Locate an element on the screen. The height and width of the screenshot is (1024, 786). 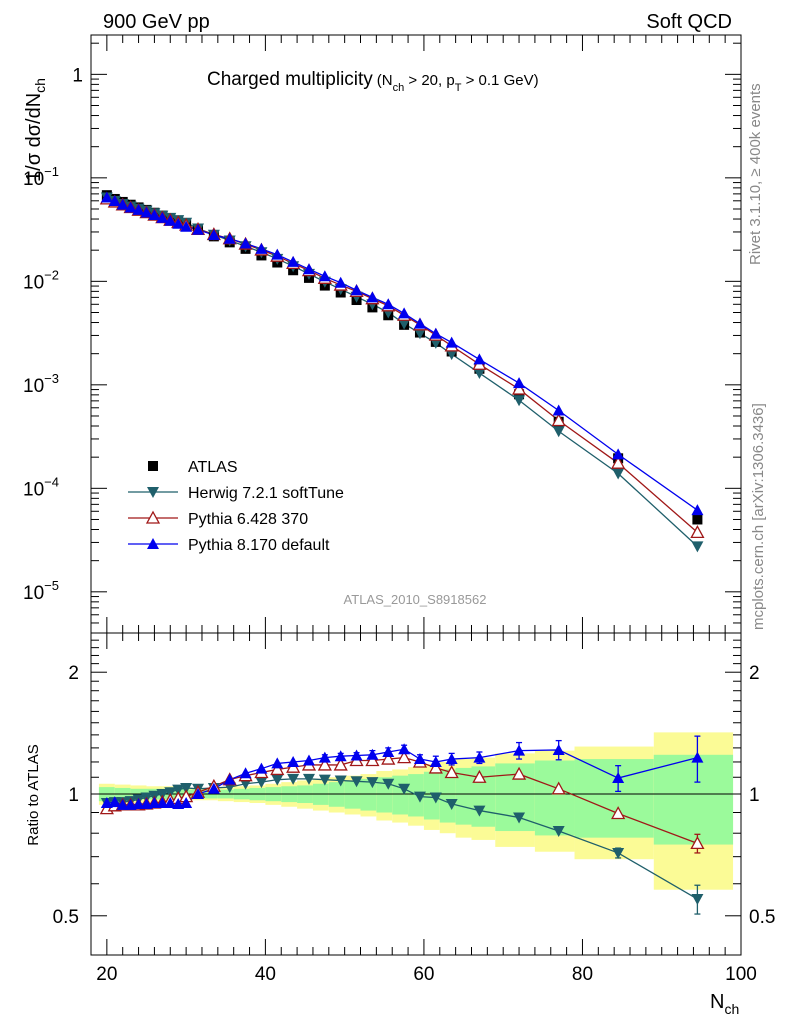
main-y-tick-label: 10⁻¹ is located at coordinates (41, 177).